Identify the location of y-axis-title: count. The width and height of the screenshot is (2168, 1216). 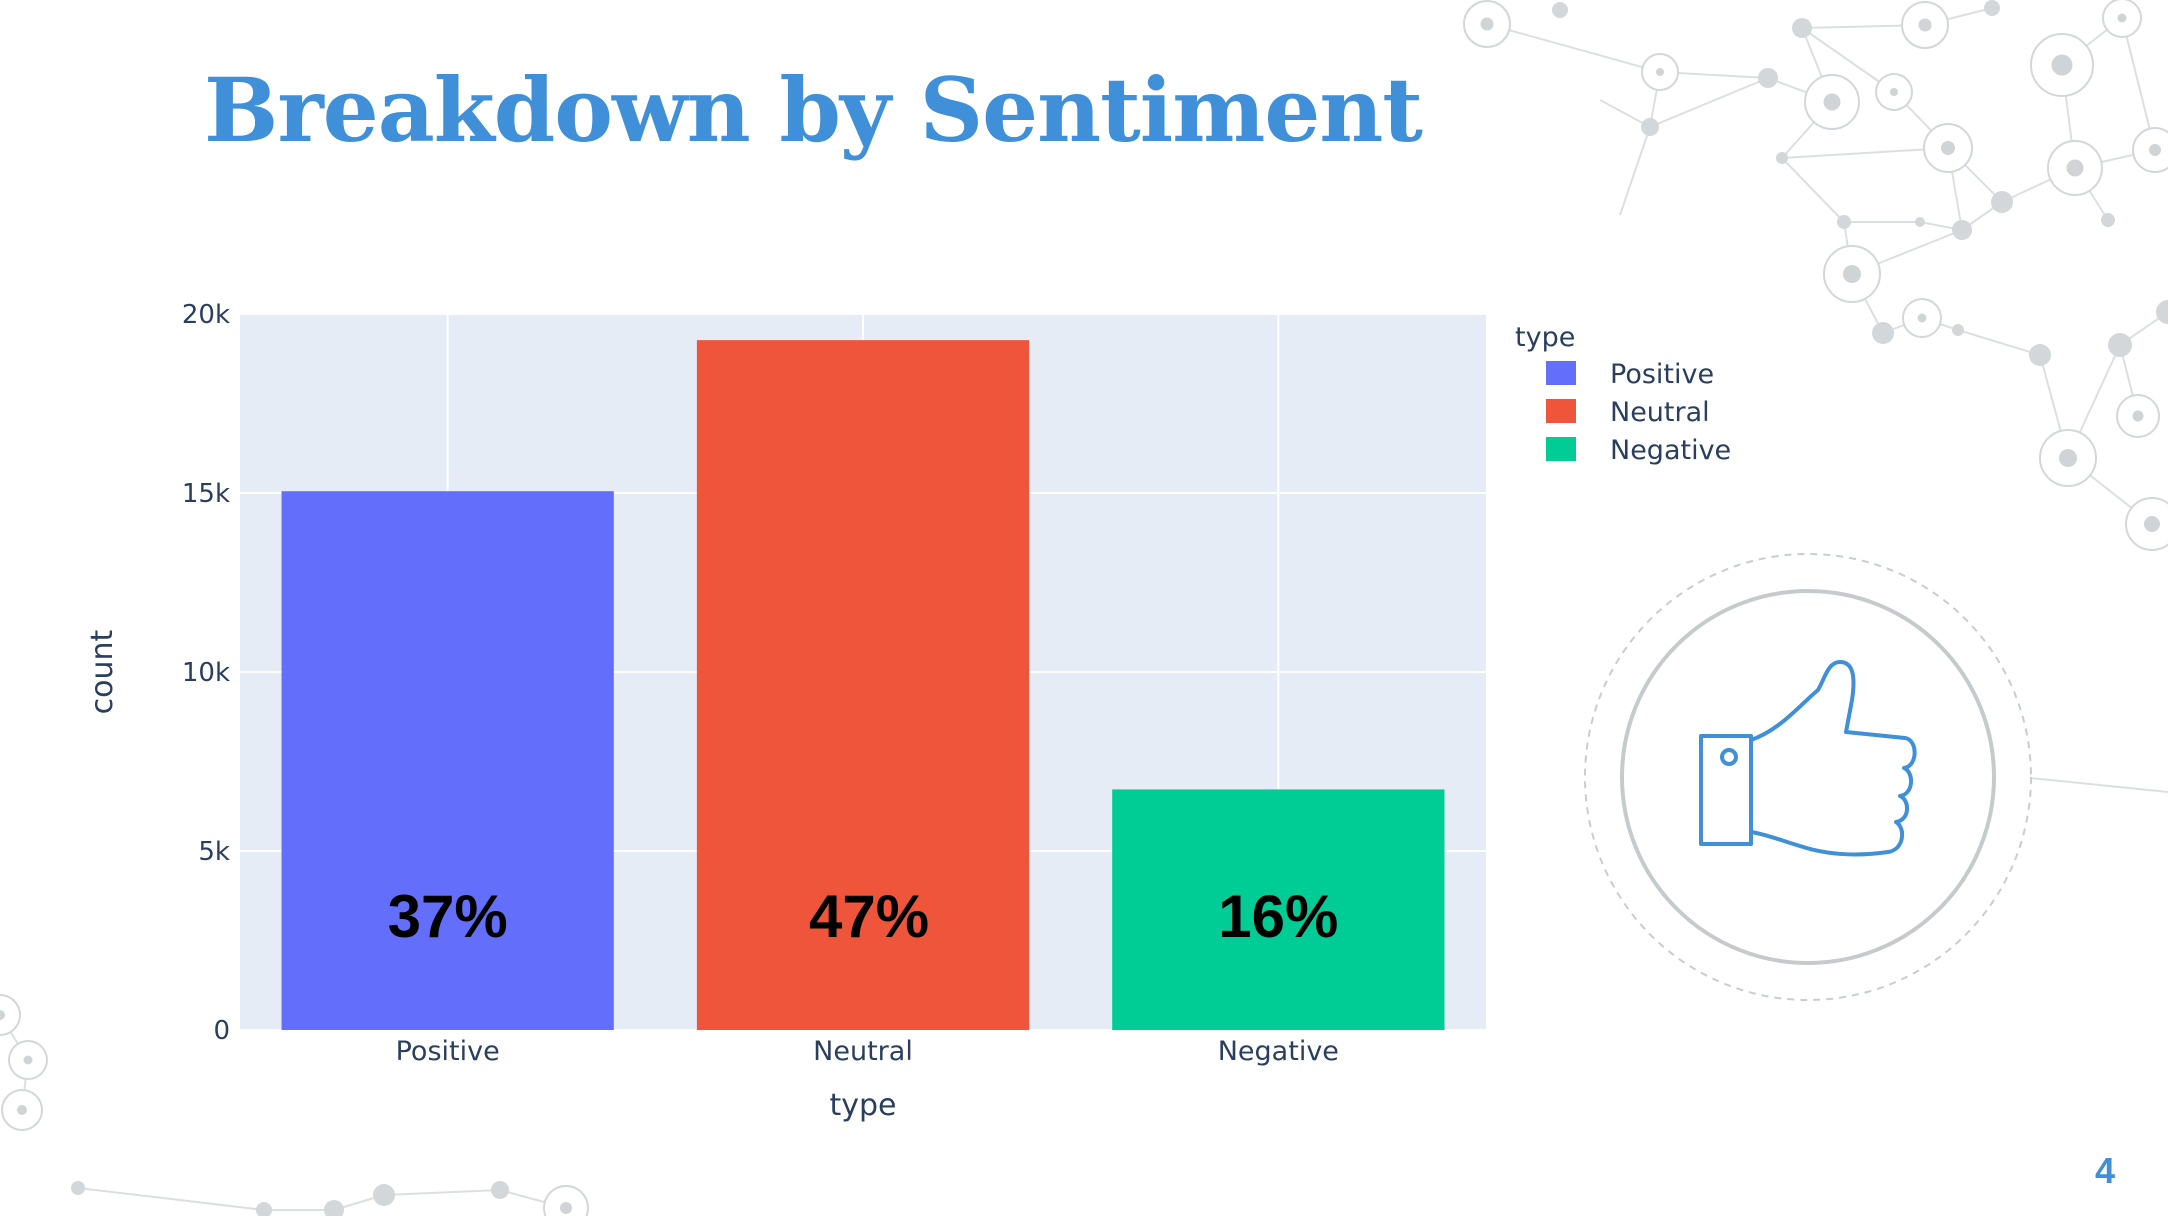
(102, 671).